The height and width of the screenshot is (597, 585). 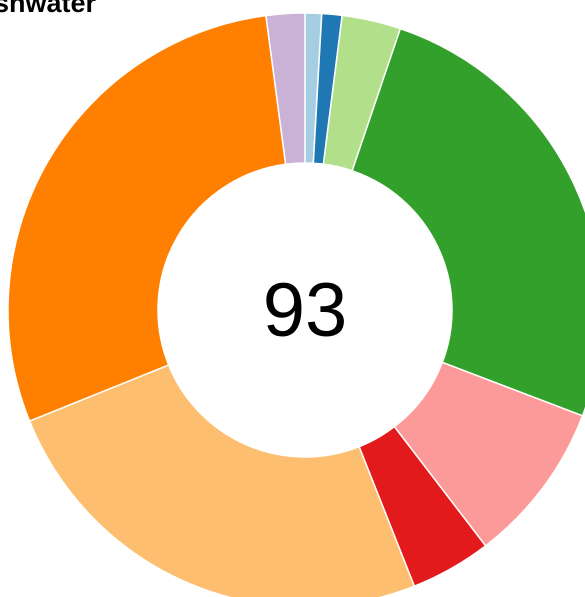 I want to click on center-value: 93, so click(x=305, y=310).